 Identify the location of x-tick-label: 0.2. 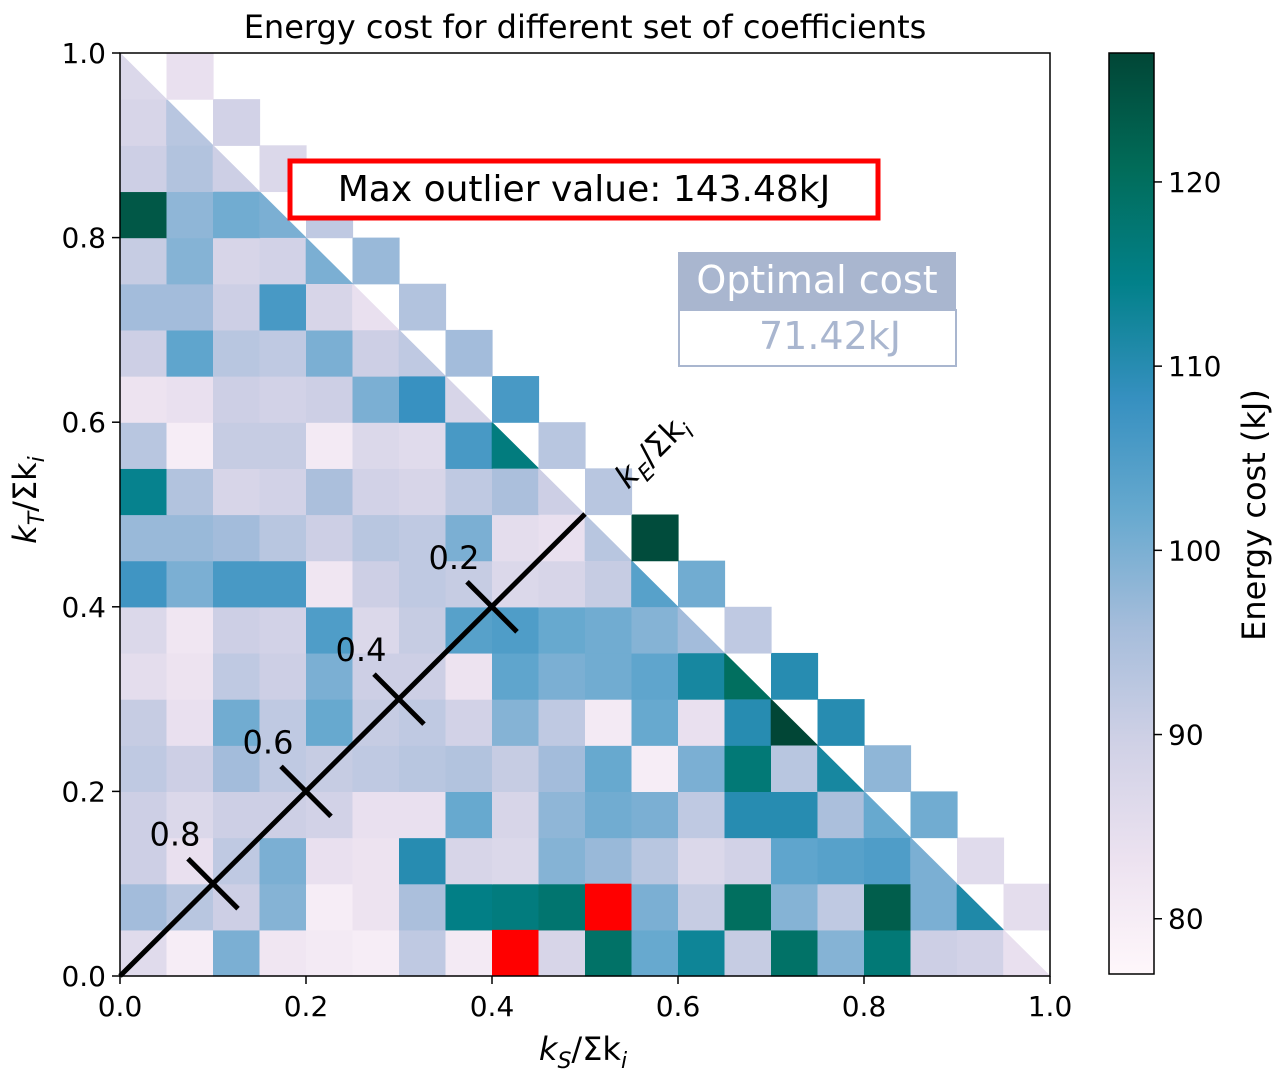
(306, 1006).